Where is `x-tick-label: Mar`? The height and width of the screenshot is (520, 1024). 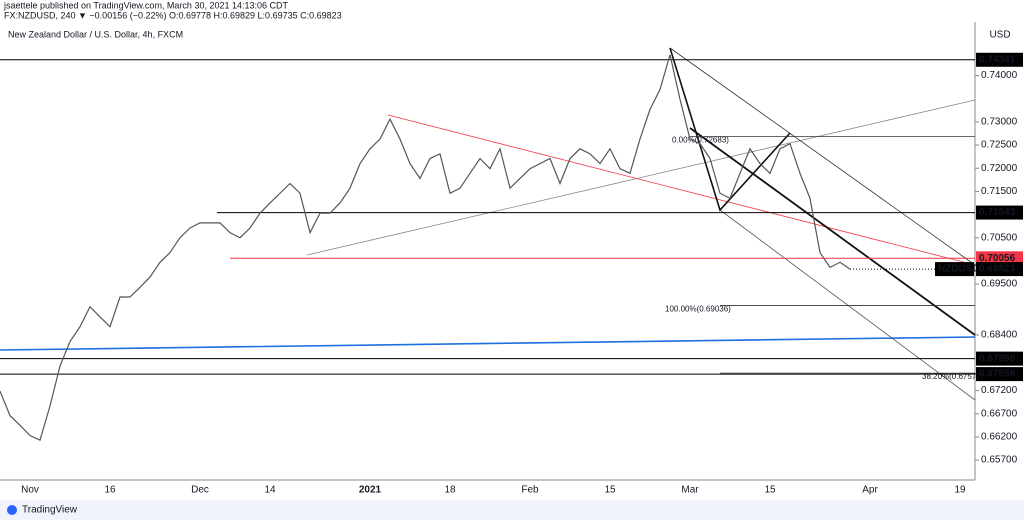 x-tick-label: Mar is located at coordinates (690, 490).